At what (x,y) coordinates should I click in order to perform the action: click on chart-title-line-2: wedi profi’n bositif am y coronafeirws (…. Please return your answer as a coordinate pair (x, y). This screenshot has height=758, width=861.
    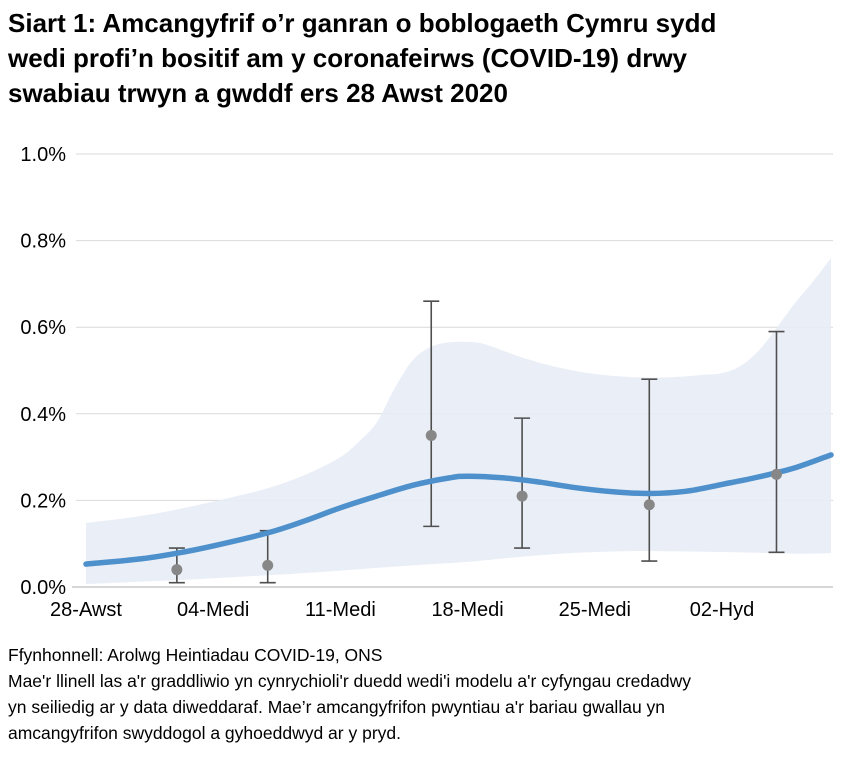
    Looking at the image, I should click on (347, 58).